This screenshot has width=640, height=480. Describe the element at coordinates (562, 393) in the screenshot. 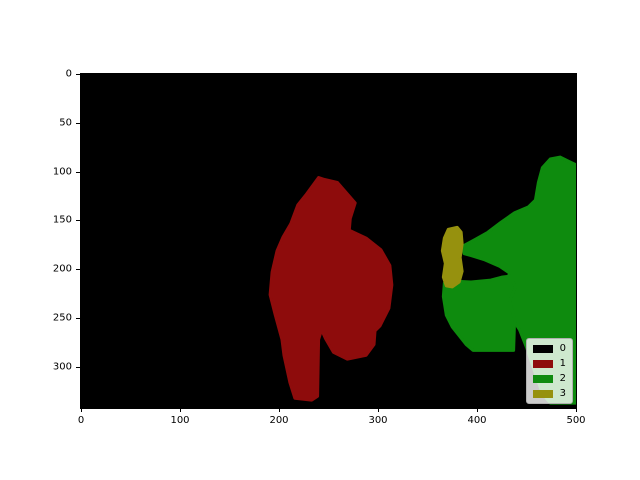

I see `legend-label: 3` at that location.